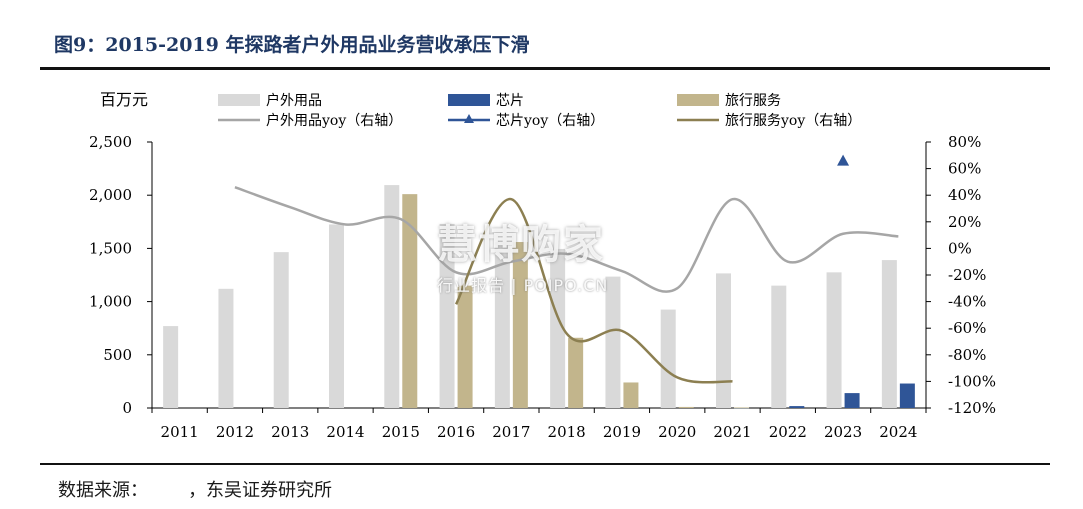  Describe the element at coordinates (793, 121) in the screenshot. I see `legend-label: 旅行服务yoy（右轴）` at that location.